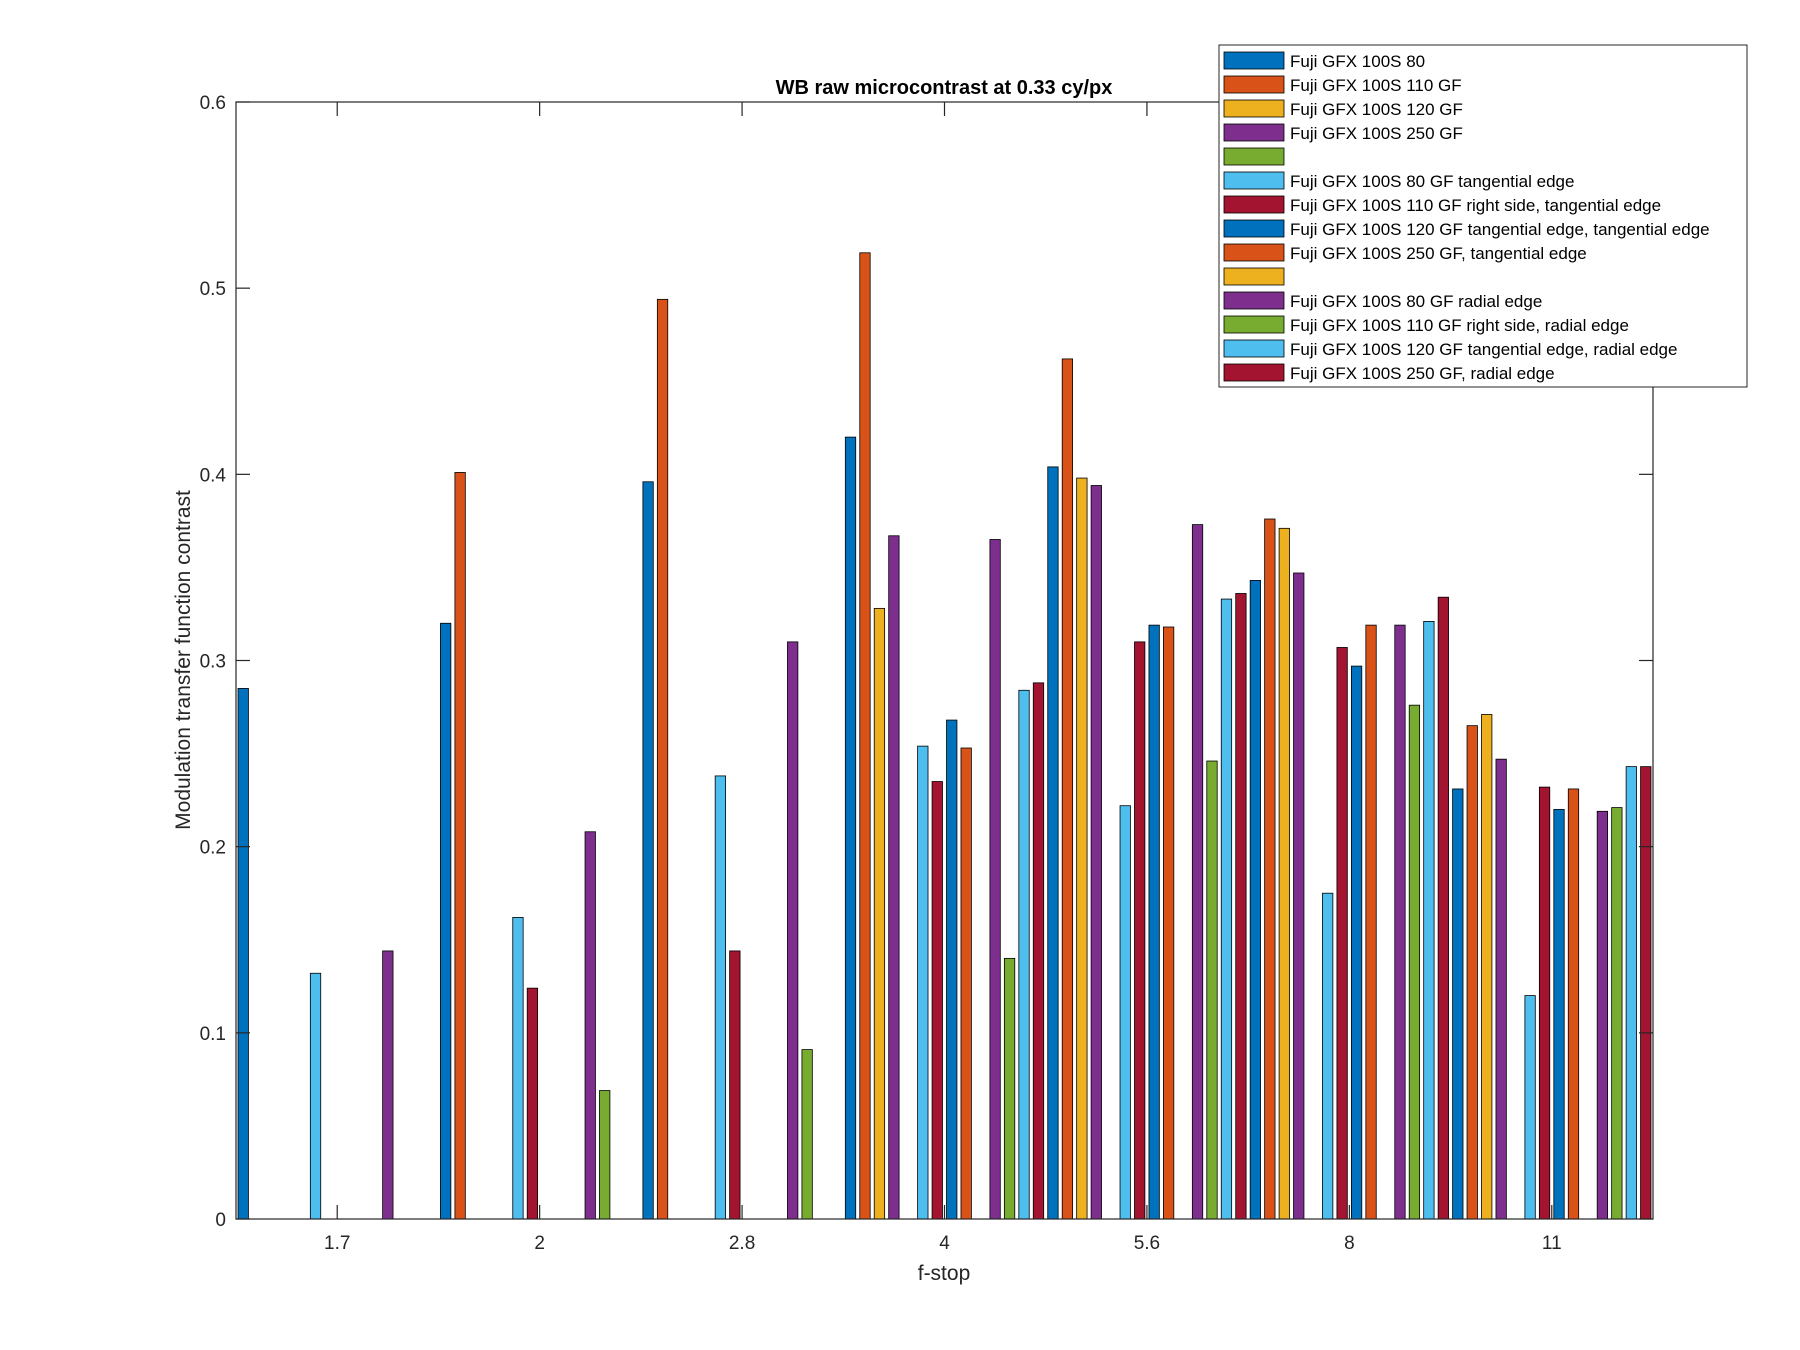 The height and width of the screenshot is (1350, 1800). What do you see at coordinates (1432, 181) in the screenshot?
I see `legend-label: Fuji GFX 100S 80 GF tangential edge` at bounding box center [1432, 181].